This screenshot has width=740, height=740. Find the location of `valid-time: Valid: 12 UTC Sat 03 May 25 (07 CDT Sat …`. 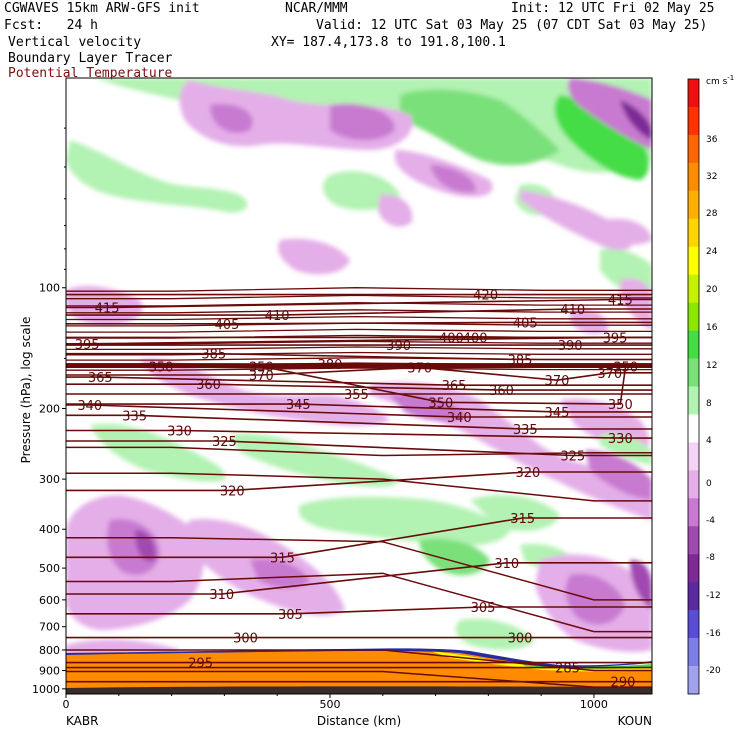

valid-time: Valid: 12 UTC Sat 03 May 25 (07 CDT Sat … is located at coordinates (512, 25).